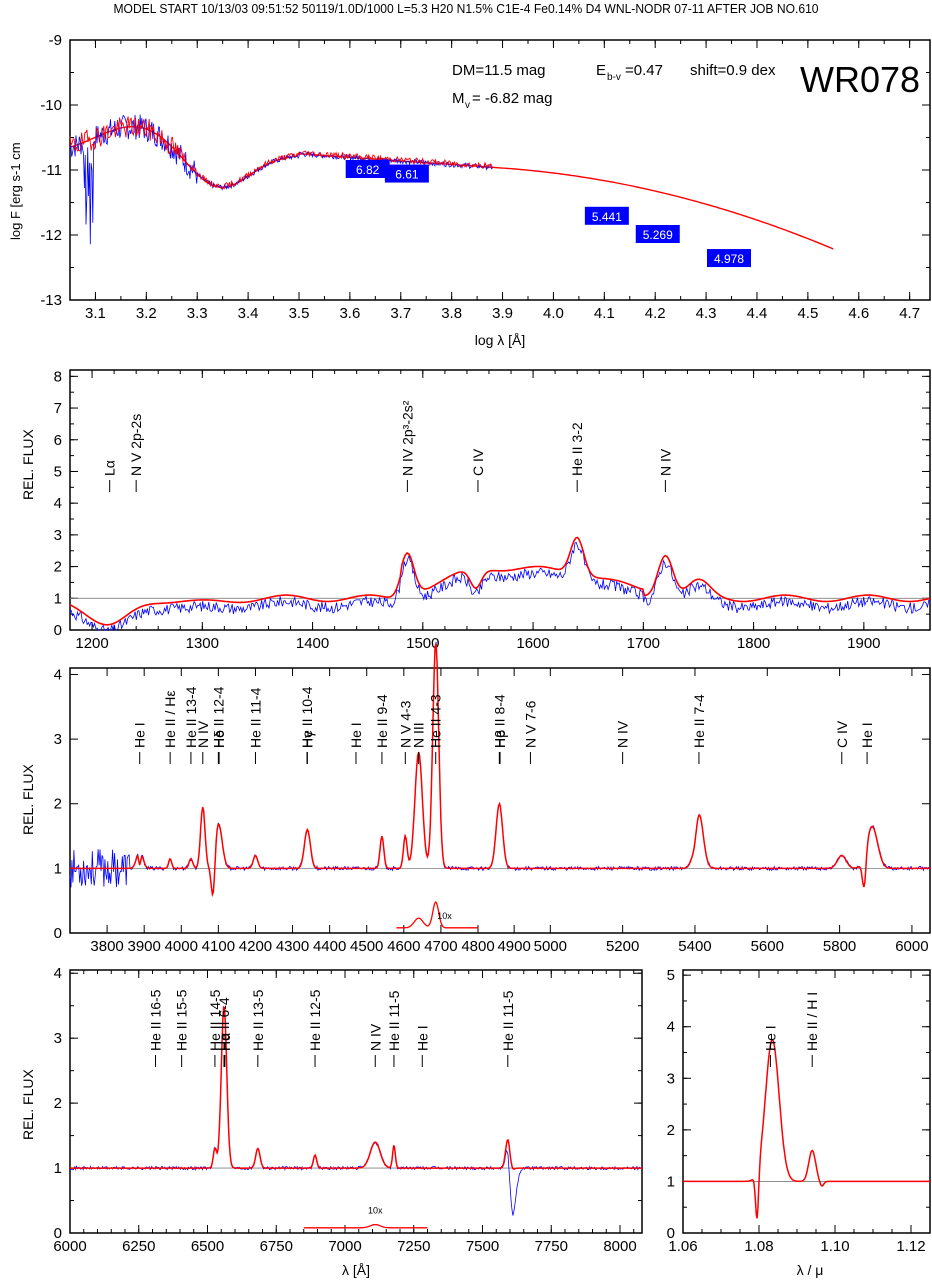  Describe the element at coordinates (255, 717) in the screenshot. I see `optical-line-label: He II 11-4` at that location.